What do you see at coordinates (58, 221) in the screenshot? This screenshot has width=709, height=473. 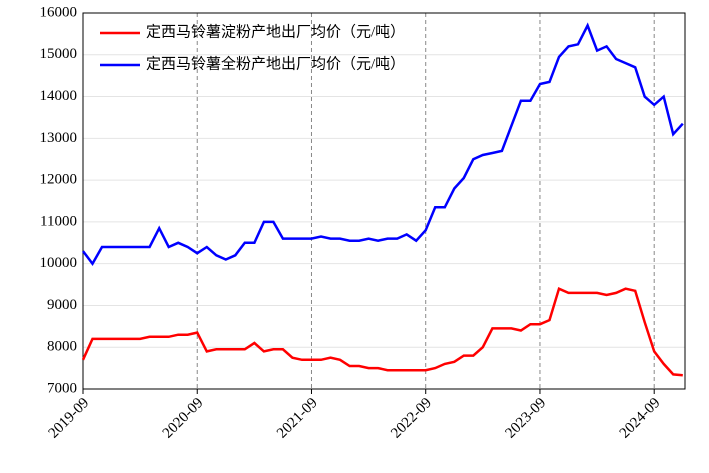 I see `y-tick-label: 11000` at bounding box center [58, 221].